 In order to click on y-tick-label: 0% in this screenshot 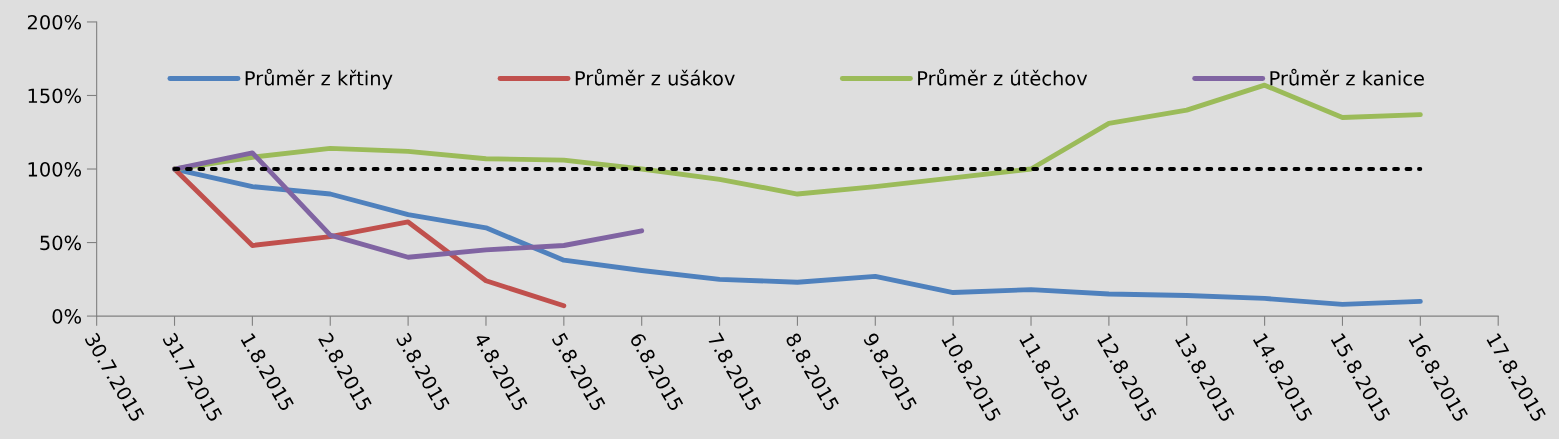, I will do `click(66, 316)`.